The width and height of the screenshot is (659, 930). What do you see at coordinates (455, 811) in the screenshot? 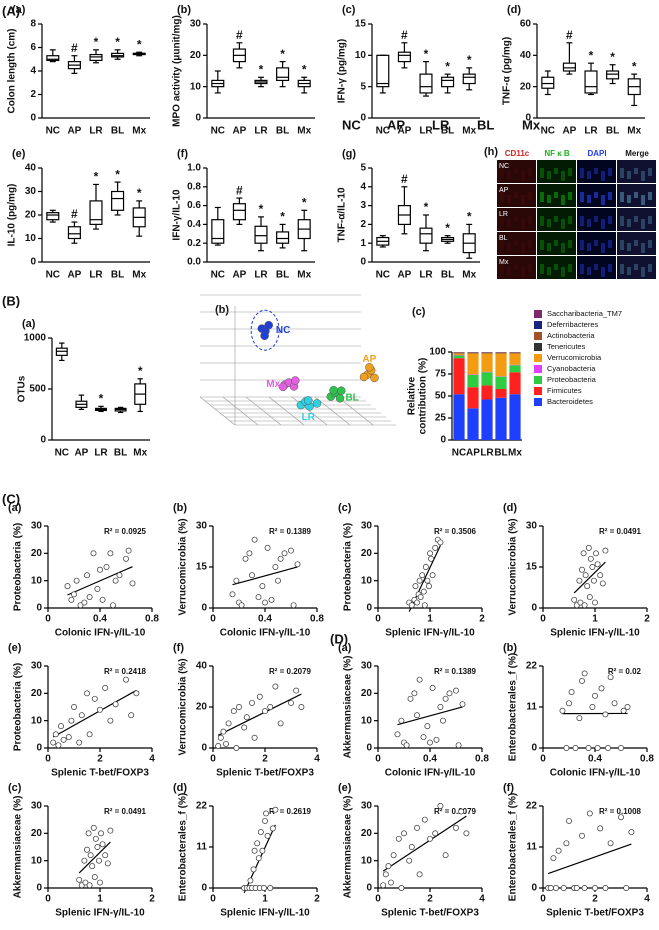
I see `r-squared: R² = 0.2079` at bounding box center [455, 811].